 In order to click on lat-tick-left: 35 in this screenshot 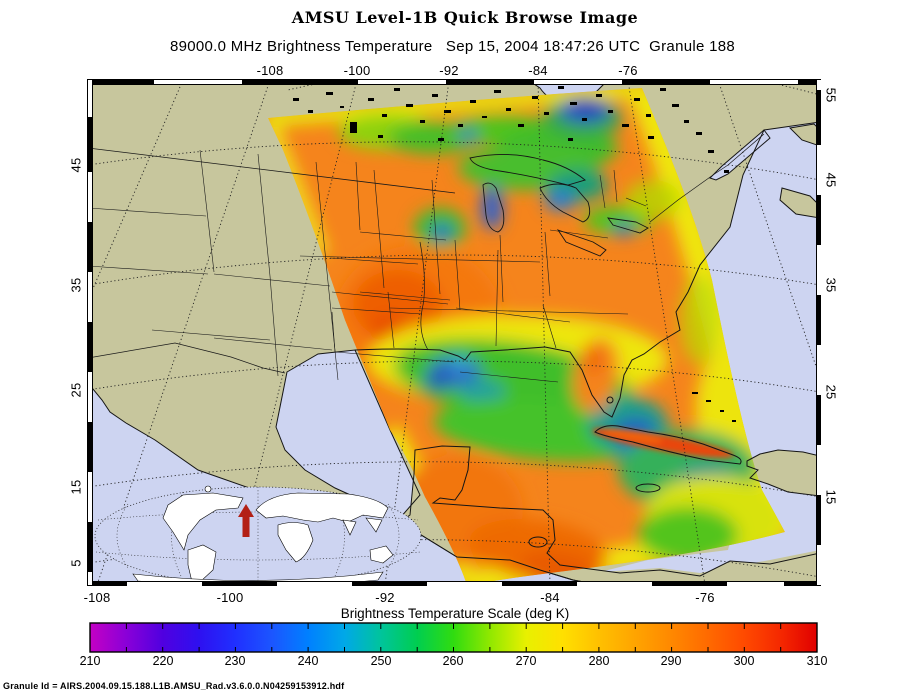, I will do `click(76, 285)`.